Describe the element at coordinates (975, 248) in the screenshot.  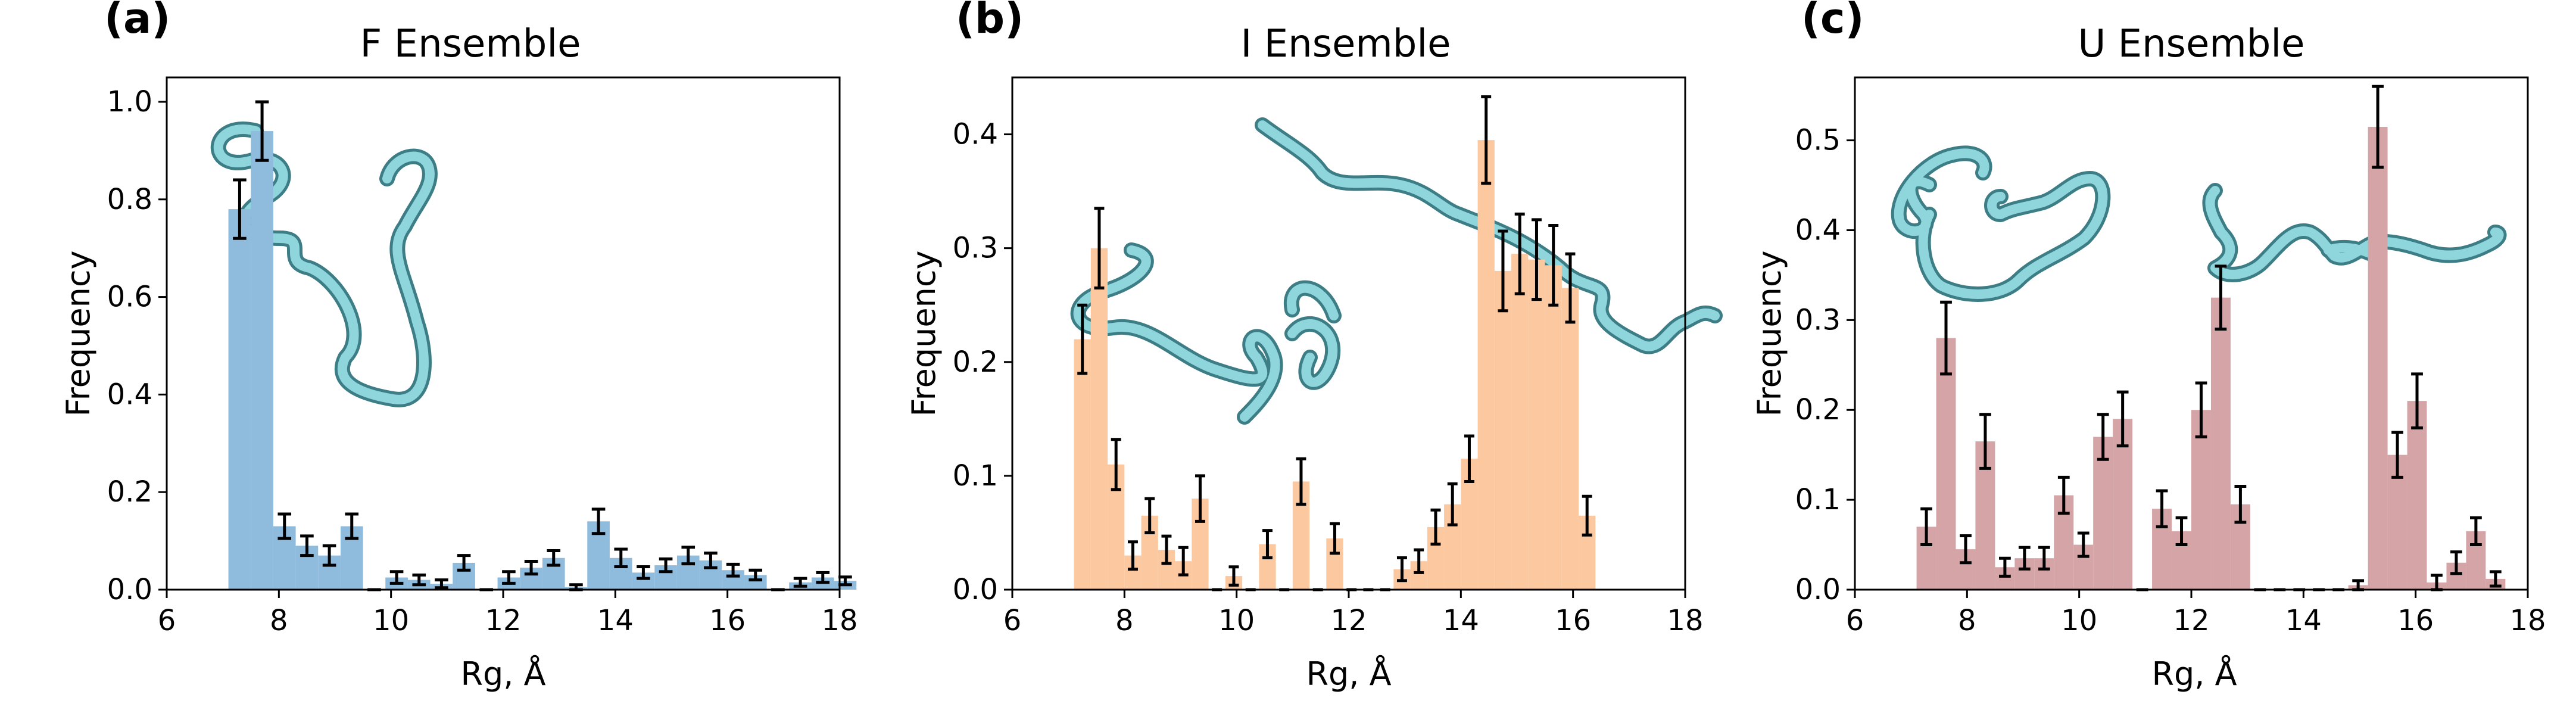
I see `ytick-label-b-3: 0.3` at that location.